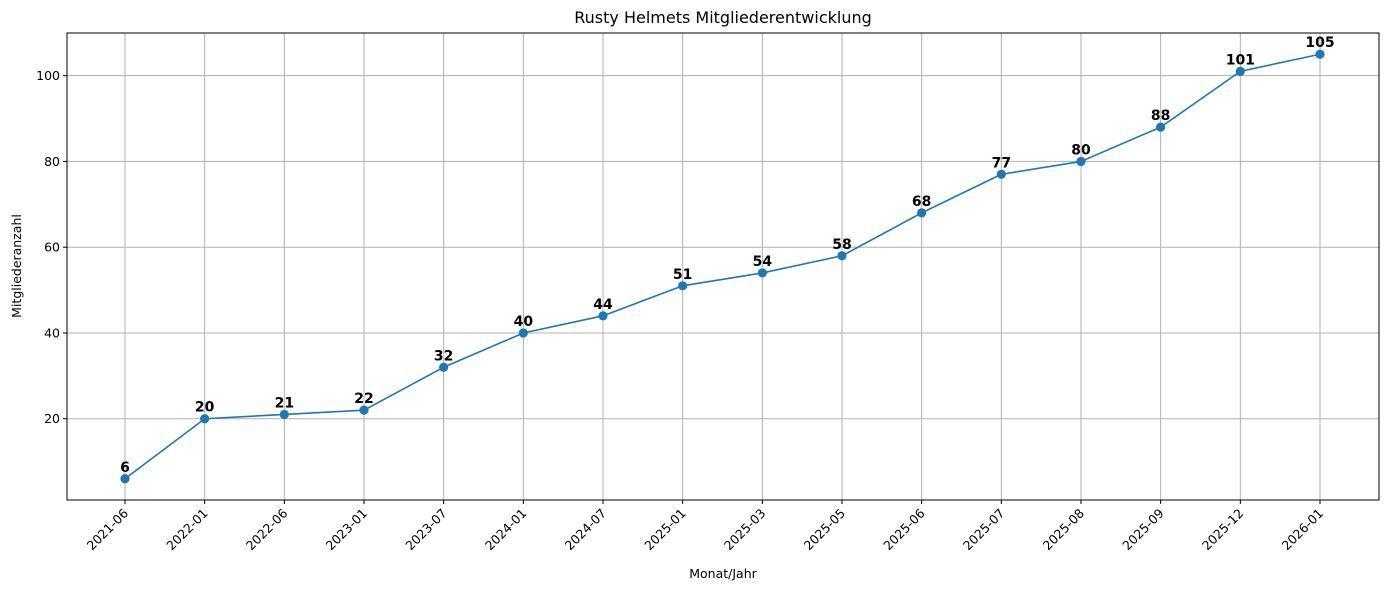  What do you see at coordinates (723, 573) in the screenshot?
I see `x-axis-label: Monat/Jahr` at bounding box center [723, 573].